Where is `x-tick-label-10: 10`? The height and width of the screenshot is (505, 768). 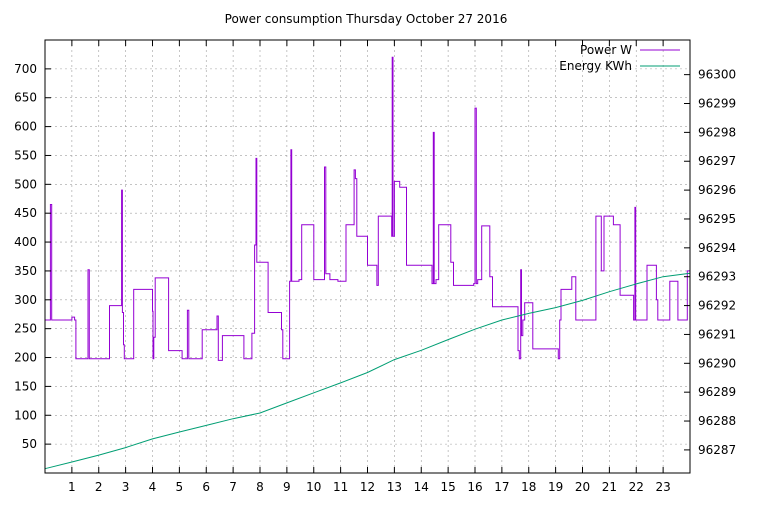 x-tick-label-10: 10 is located at coordinates (313, 487).